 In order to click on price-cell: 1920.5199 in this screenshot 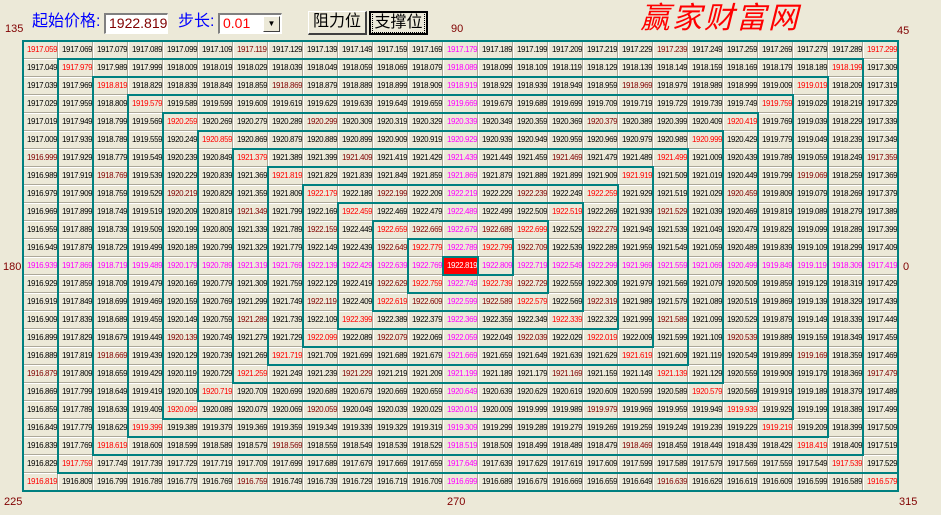, I will do `click(740, 302)`.